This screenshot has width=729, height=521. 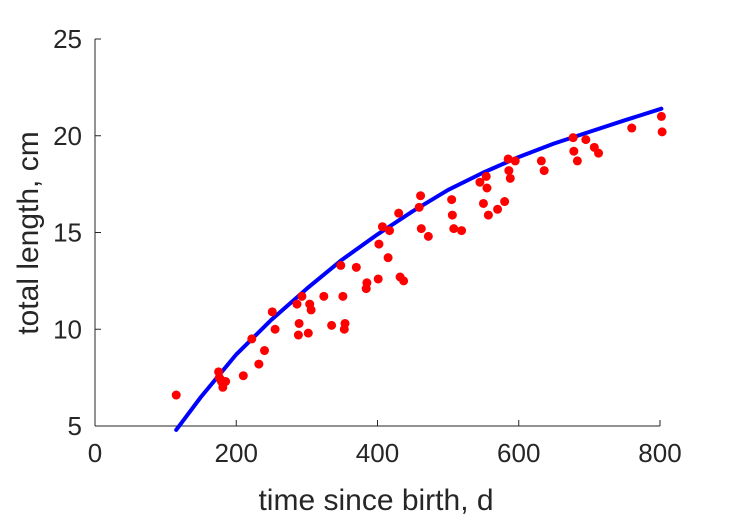 I want to click on x-tick-label: 400, so click(x=377, y=453).